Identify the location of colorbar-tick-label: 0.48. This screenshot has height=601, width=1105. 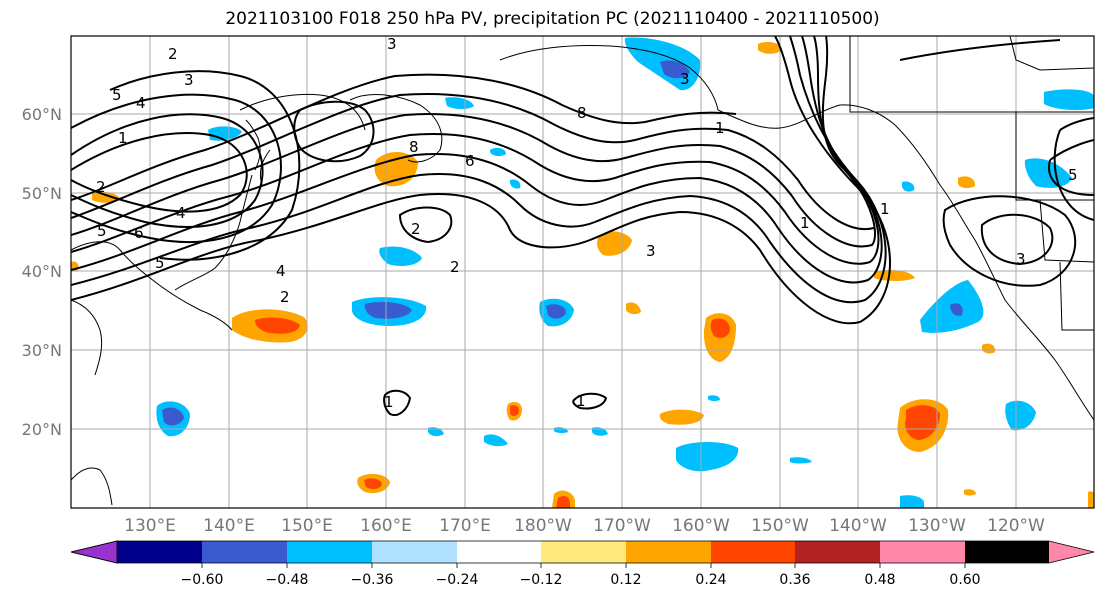
(879, 580).